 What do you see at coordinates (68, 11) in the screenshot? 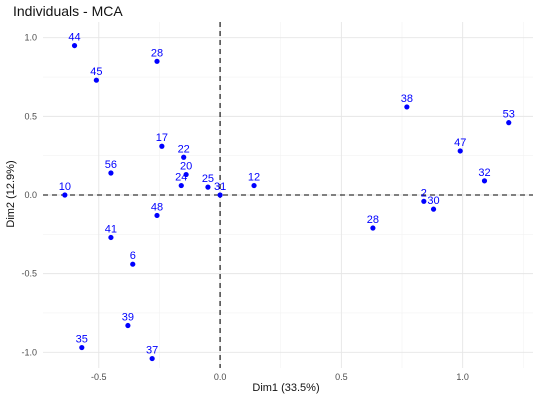
I see `chart-title: Individuals - MCA` at bounding box center [68, 11].